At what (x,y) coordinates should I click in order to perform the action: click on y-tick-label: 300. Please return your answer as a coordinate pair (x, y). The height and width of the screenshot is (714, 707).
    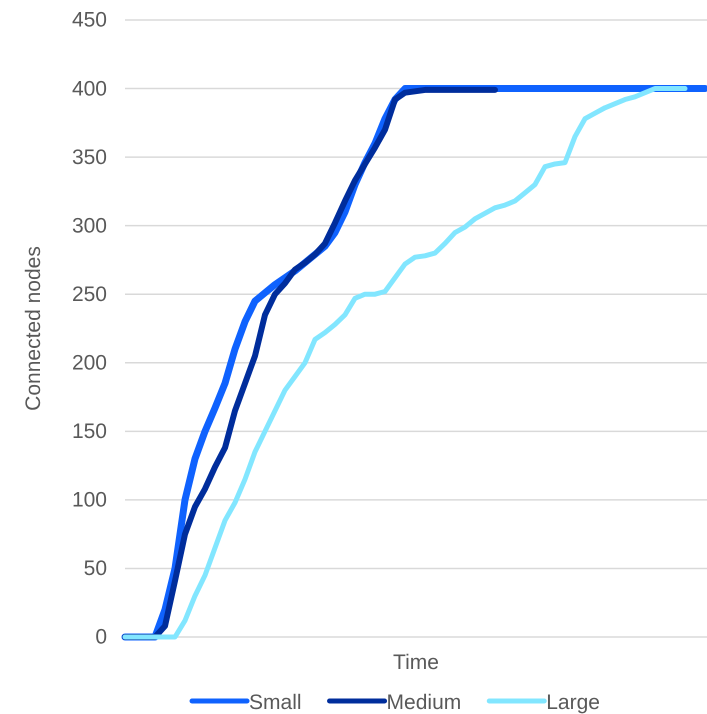
    Looking at the image, I should click on (89, 226).